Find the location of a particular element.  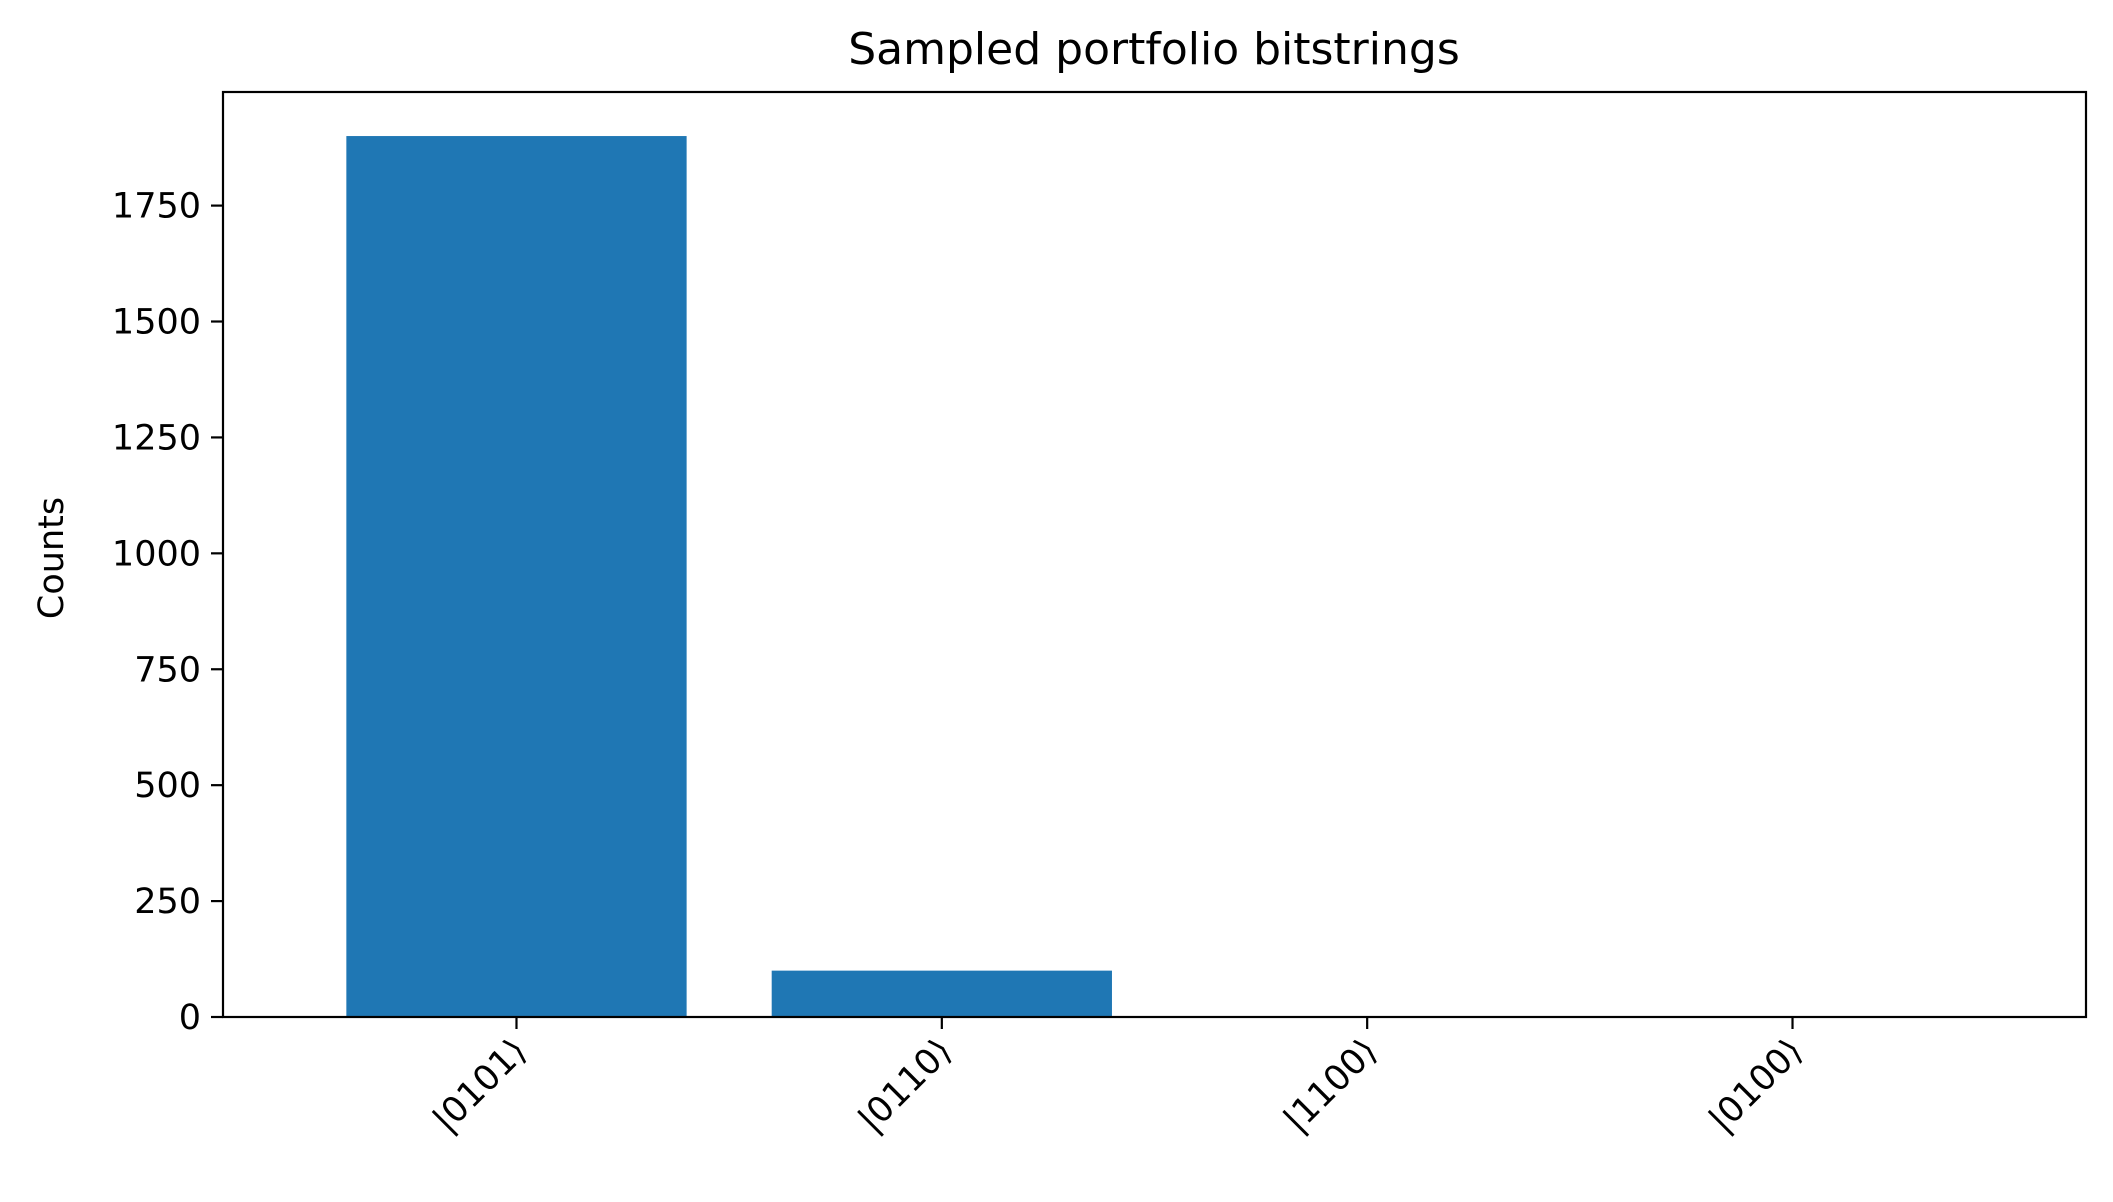

y-tick-label-3: 750 is located at coordinates (167, 670).